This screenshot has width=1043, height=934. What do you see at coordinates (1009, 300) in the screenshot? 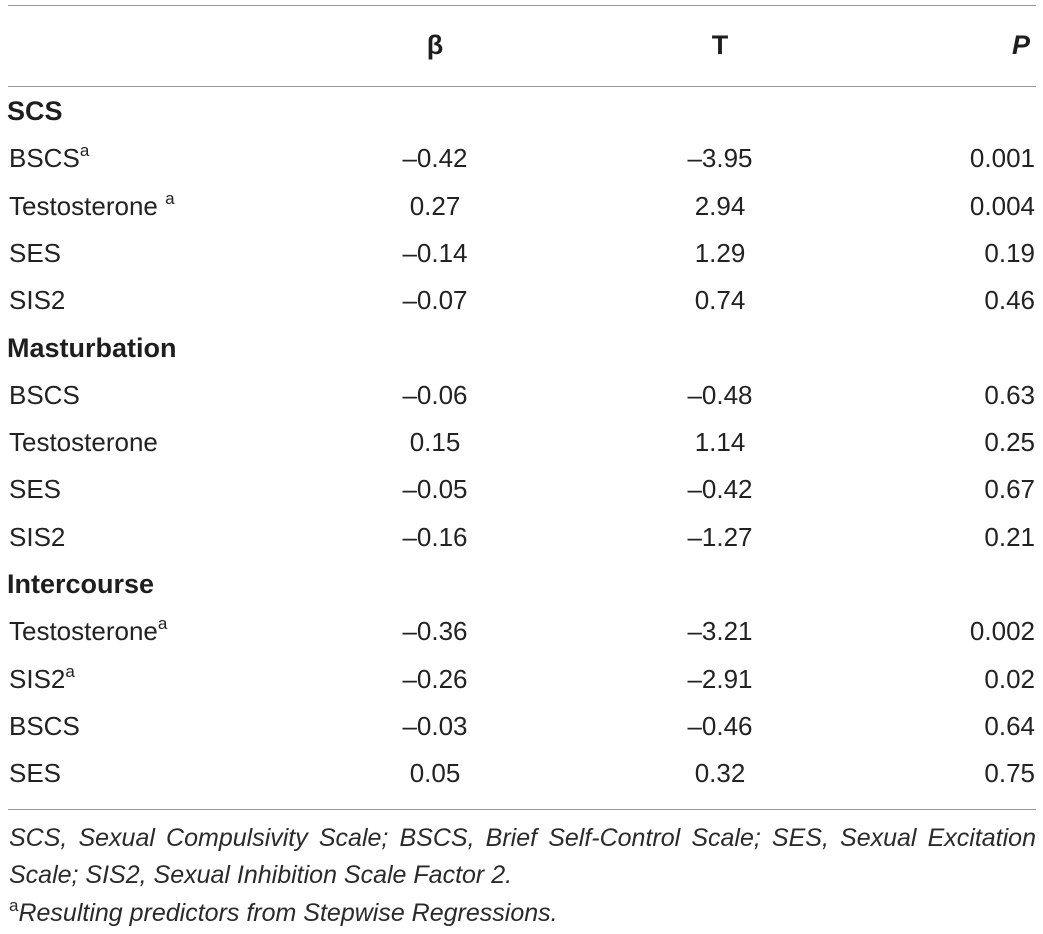
I see `p-value: 0.46` at bounding box center [1009, 300].